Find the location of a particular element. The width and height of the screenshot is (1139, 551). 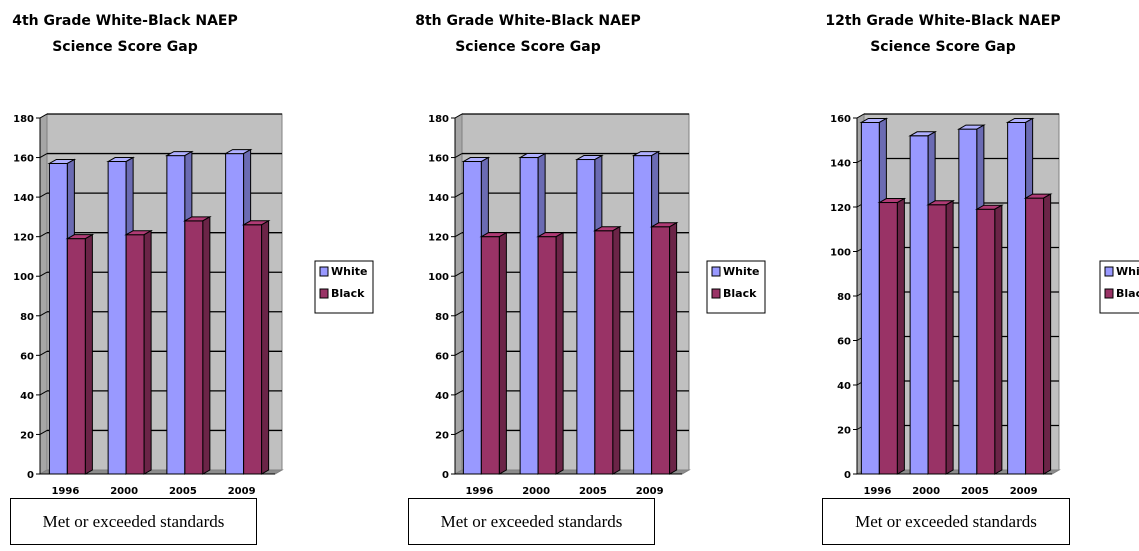

y-tick-label: 180 is located at coordinates (23, 119).